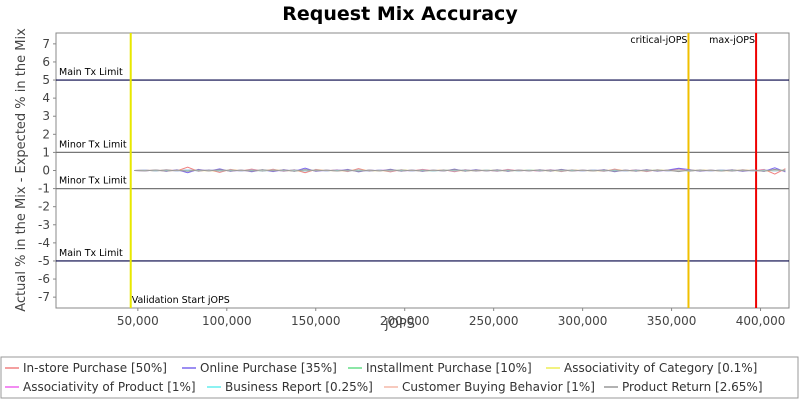 The width and height of the screenshot is (800, 400). What do you see at coordinates (46, 62) in the screenshot?
I see `y-tick-label: 6` at bounding box center [46, 62].